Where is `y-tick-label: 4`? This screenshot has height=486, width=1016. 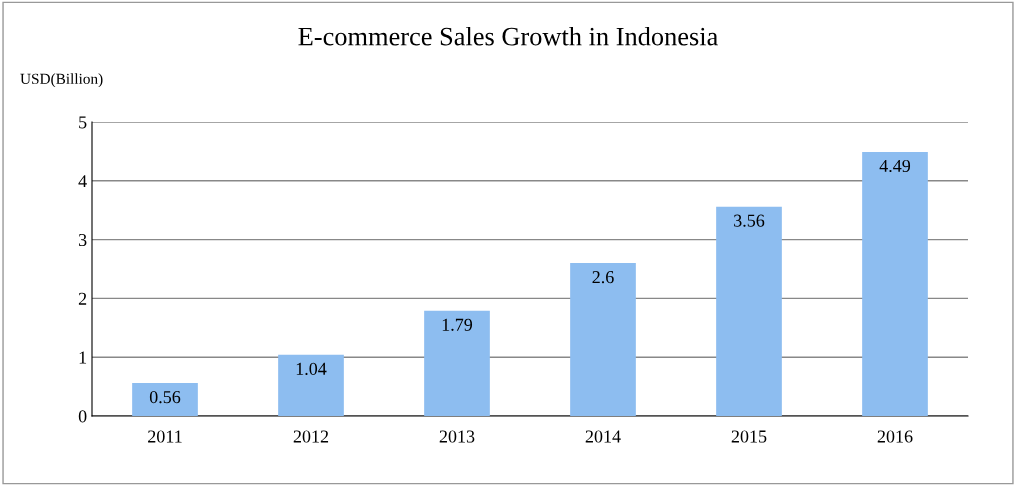 y-tick-label: 4 is located at coordinates (82, 181).